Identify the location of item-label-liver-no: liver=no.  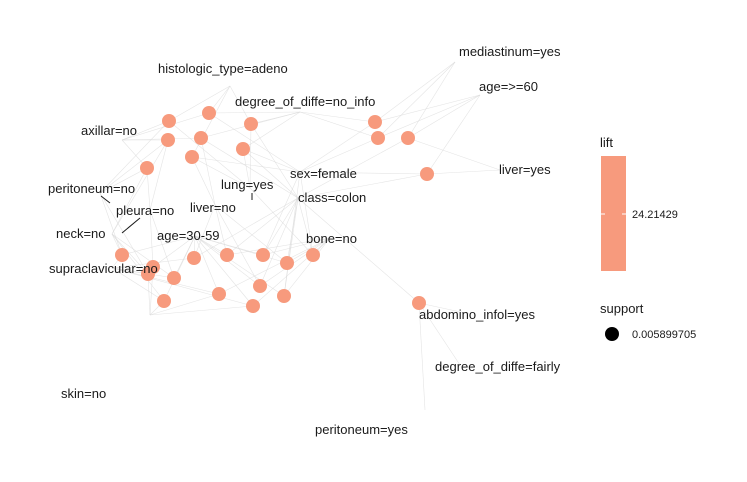
(213, 207).